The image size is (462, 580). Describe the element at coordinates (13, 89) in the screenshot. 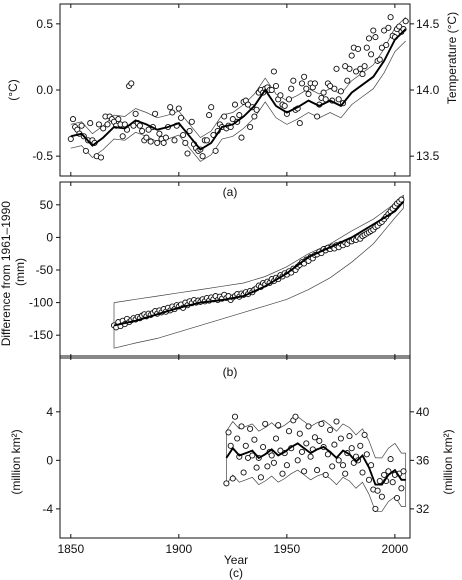

I see `panel-a-ylabel: (°C)` at that location.